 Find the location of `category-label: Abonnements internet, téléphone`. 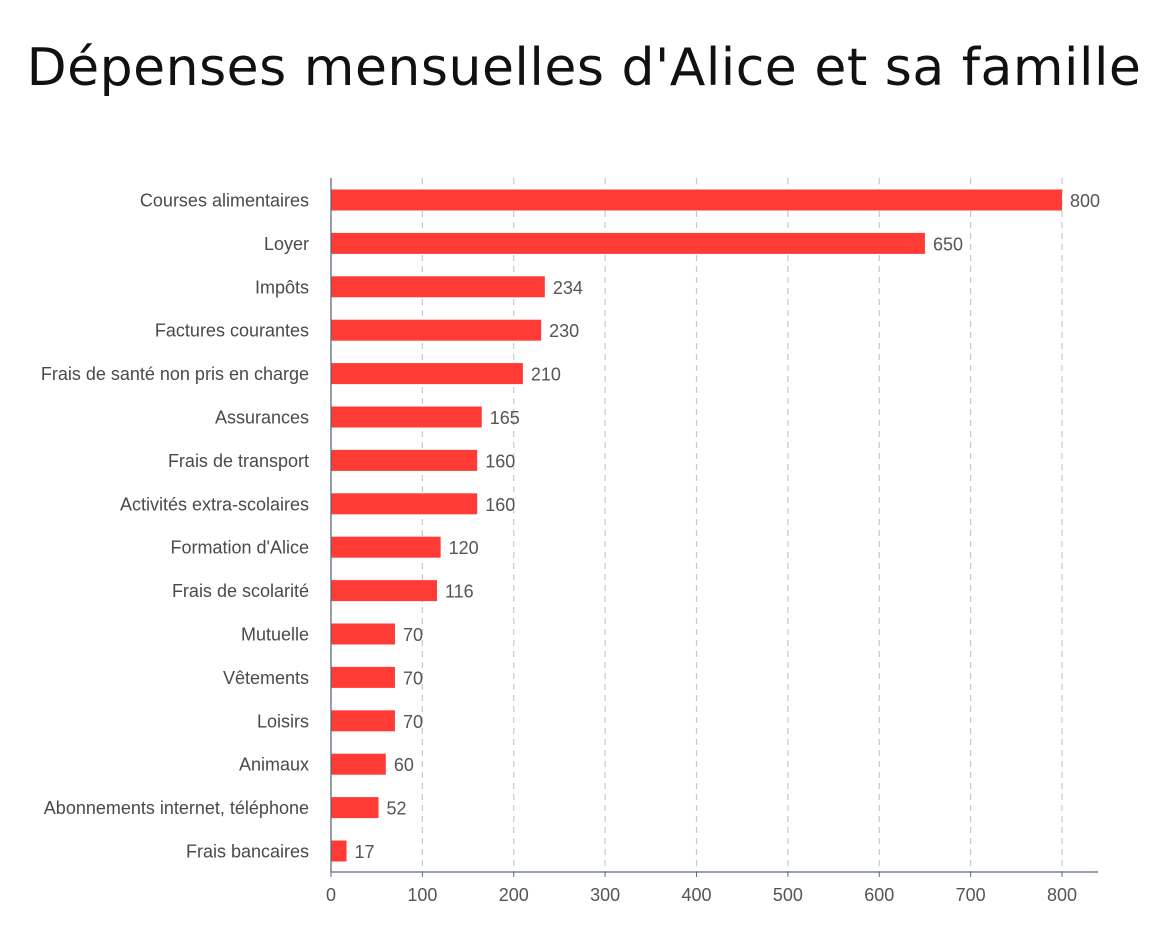

category-label: Abonnements internet, téléphone is located at coordinates (176, 808).